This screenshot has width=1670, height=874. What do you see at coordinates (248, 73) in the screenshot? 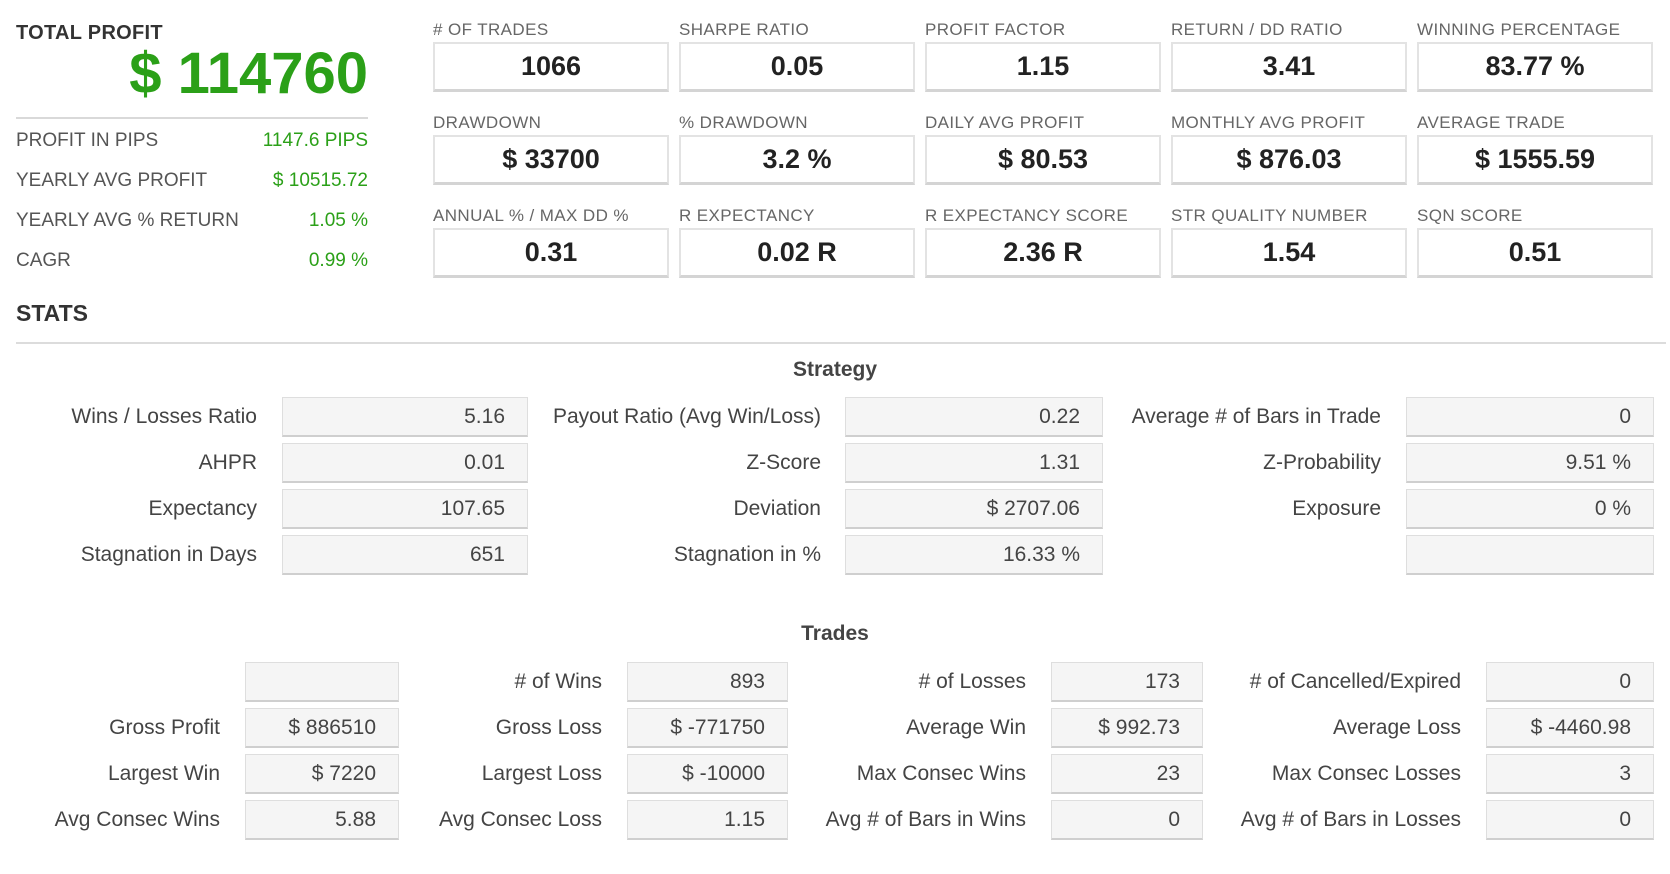
I see `total-profit-value: $ 114760` at bounding box center [248, 73].